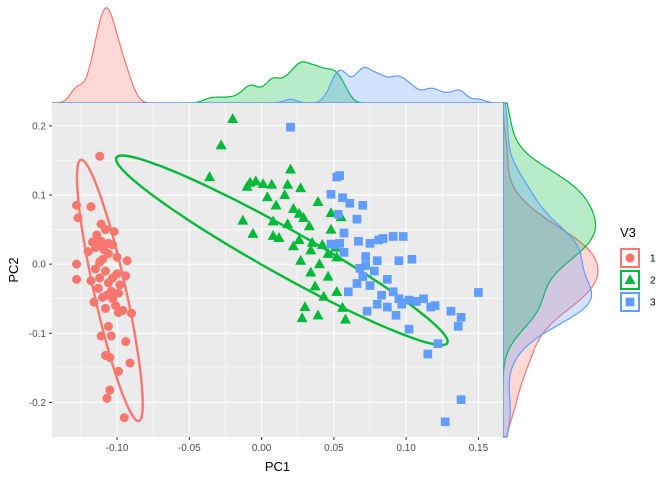 The width and height of the screenshot is (672, 480). Describe the element at coordinates (277, 55) in the screenshot. I see `top-marginal-density` at that location.